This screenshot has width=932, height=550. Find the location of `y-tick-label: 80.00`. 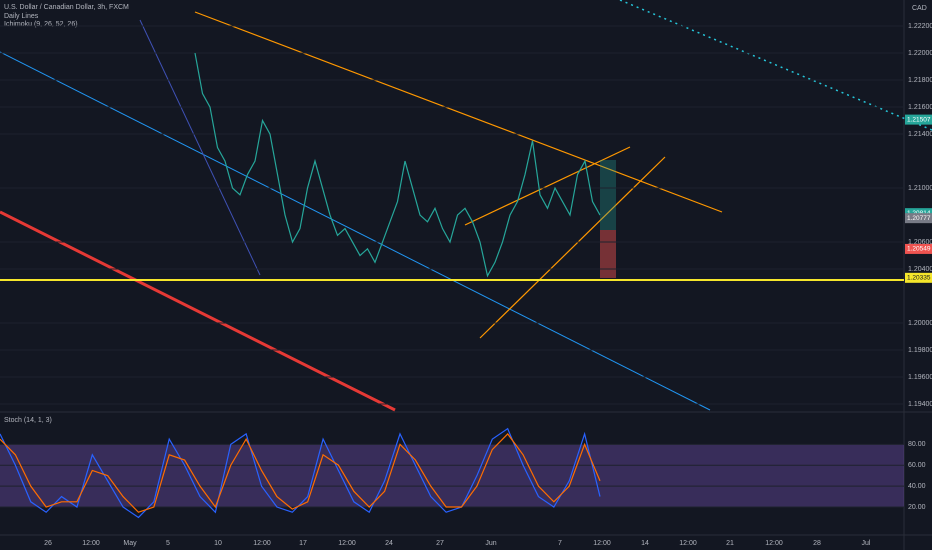

y-tick-label: 80.00 is located at coordinates (917, 444).